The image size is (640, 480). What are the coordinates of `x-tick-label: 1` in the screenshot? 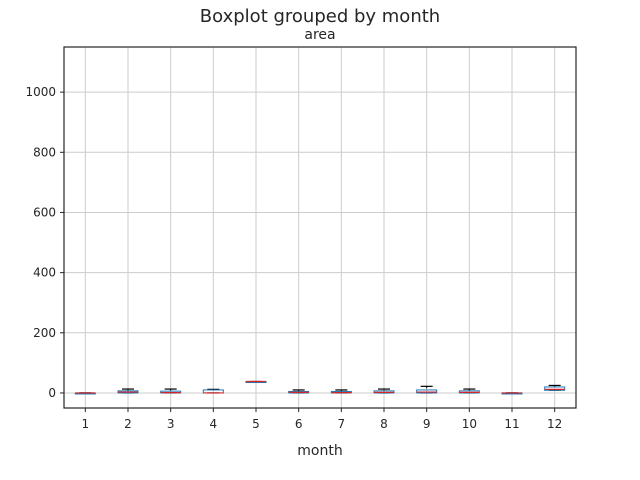 It's located at (86, 424).